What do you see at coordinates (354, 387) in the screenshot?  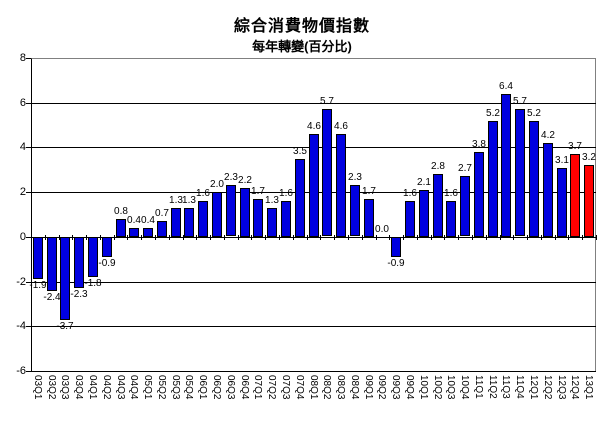 I see `x-axis-label: 08Q4` at bounding box center [354, 387].